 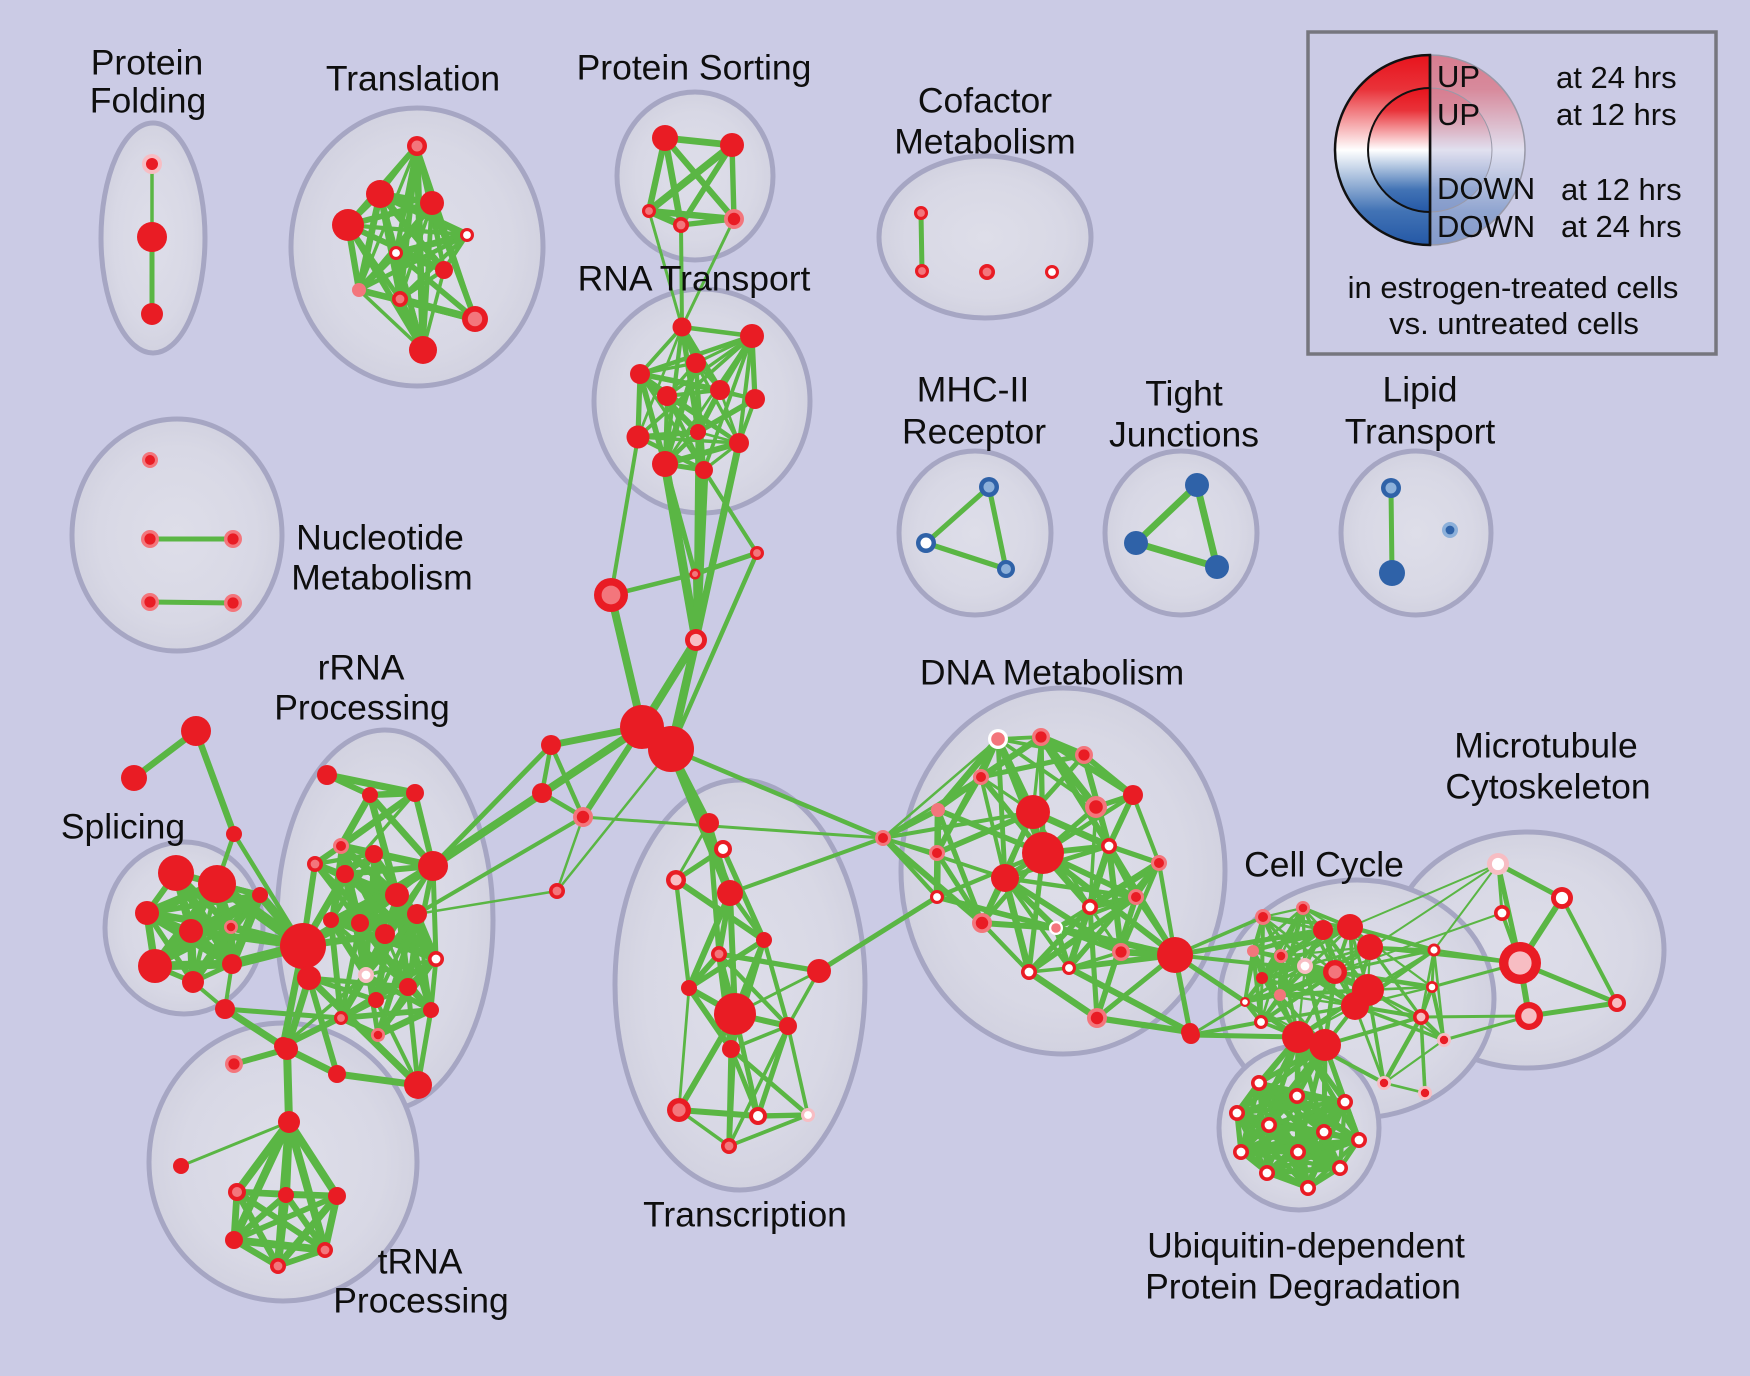 What do you see at coordinates (1324, 865) in the screenshot?
I see `svg-text: Cell Cycle` at bounding box center [1324, 865].